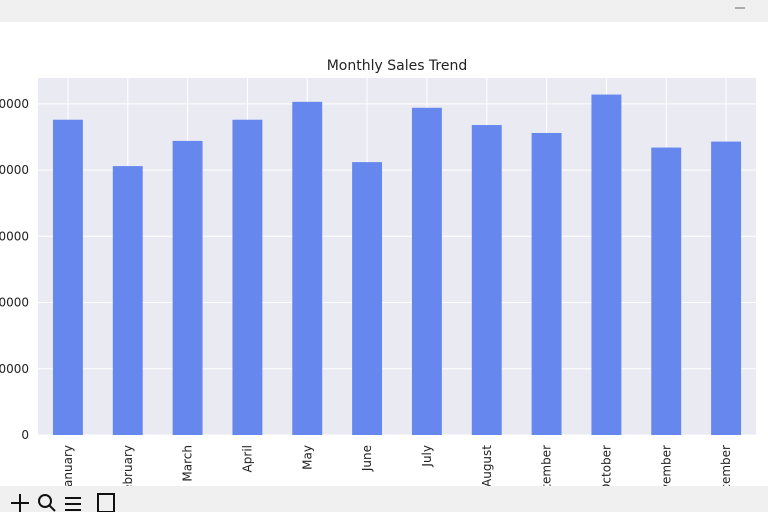 The image size is (768, 516). What do you see at coordinates (487, 466) in the screenshot?
I see `x-tick-label: August` at bounding box center [487, 466].